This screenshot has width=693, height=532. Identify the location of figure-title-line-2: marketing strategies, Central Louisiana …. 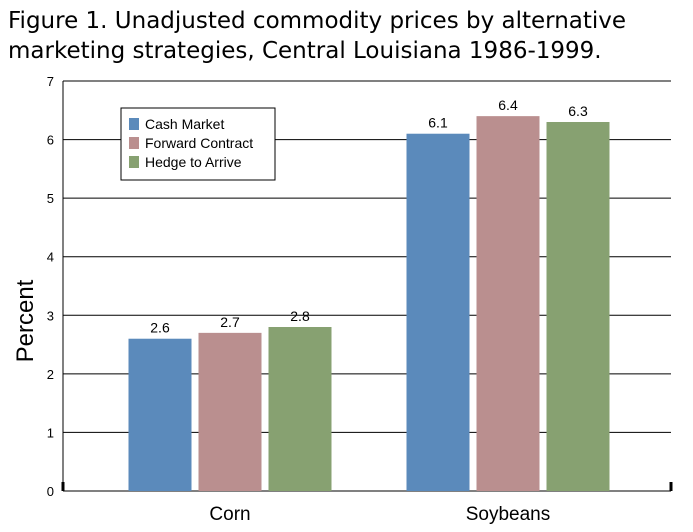
(305, 51).